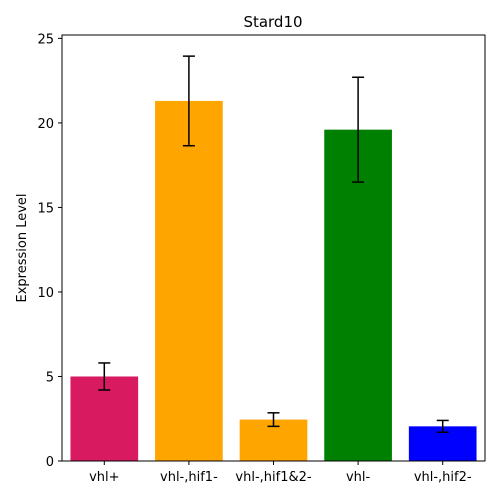  Describe the element at coordinates (443, 477) in the screenshot. I see `x-tick-label: vhl-,hif2-` at that location.